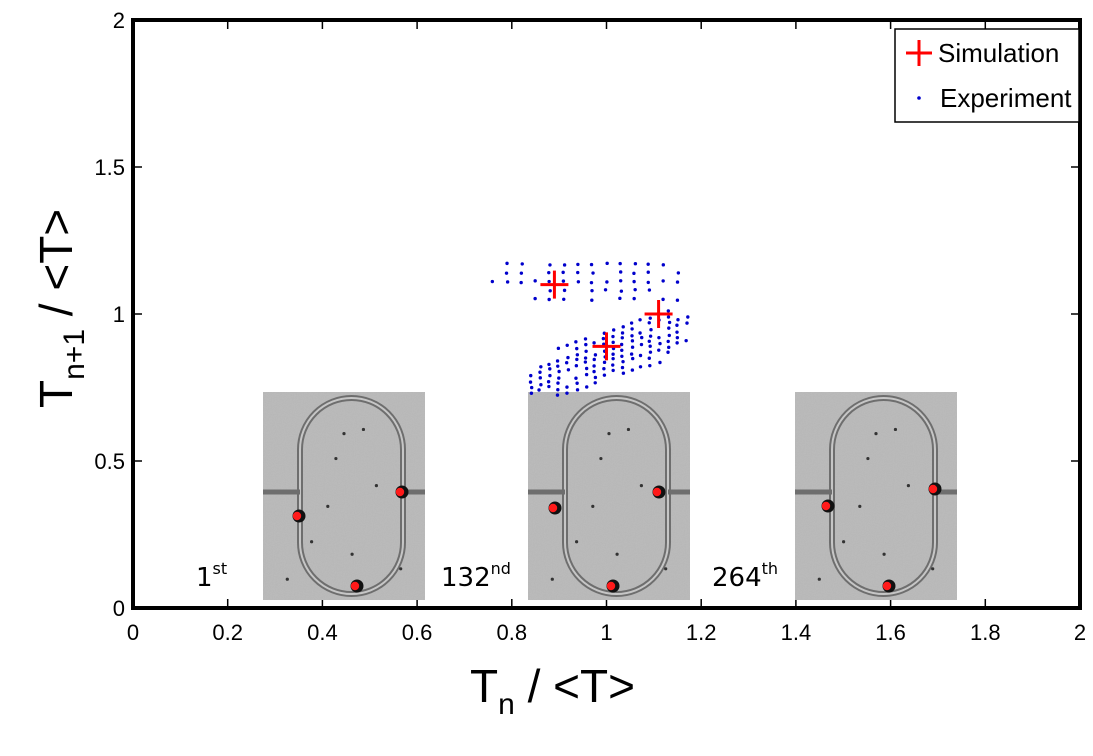 This screenshot has width=1093, height=756. I want to click on x-tick-label: 2, so click(1080, 632).